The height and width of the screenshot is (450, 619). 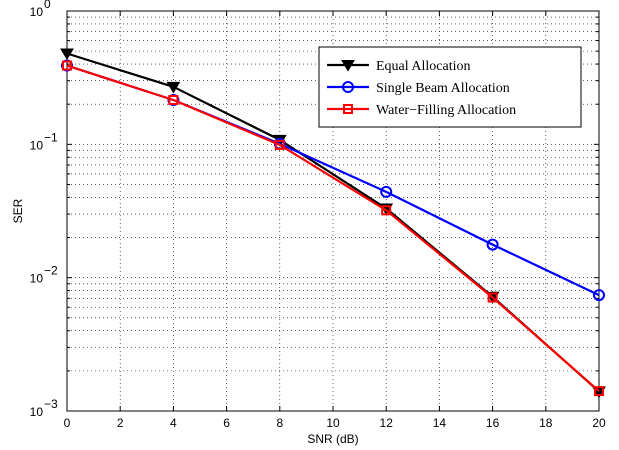 I want to click on legend-item: Equal Allocation, so click(x=398, y=66).